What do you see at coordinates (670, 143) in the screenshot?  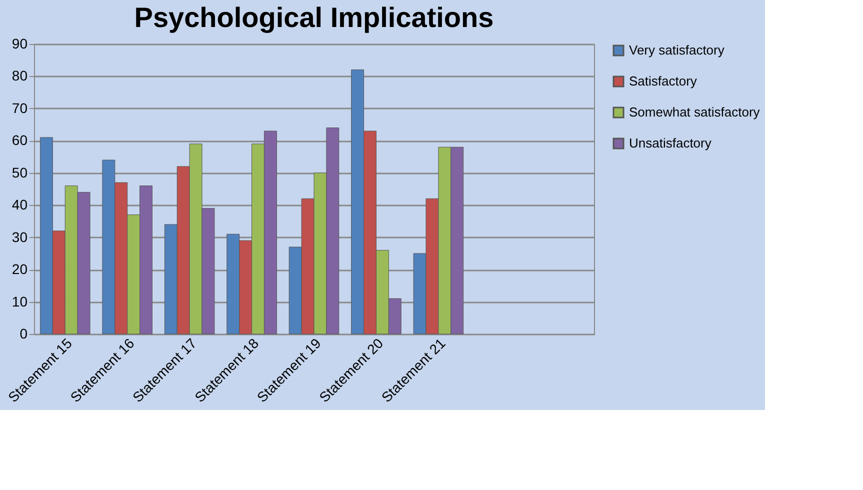 I see `legend-label: Unsatisfactory` at bounding box center [670, 143].